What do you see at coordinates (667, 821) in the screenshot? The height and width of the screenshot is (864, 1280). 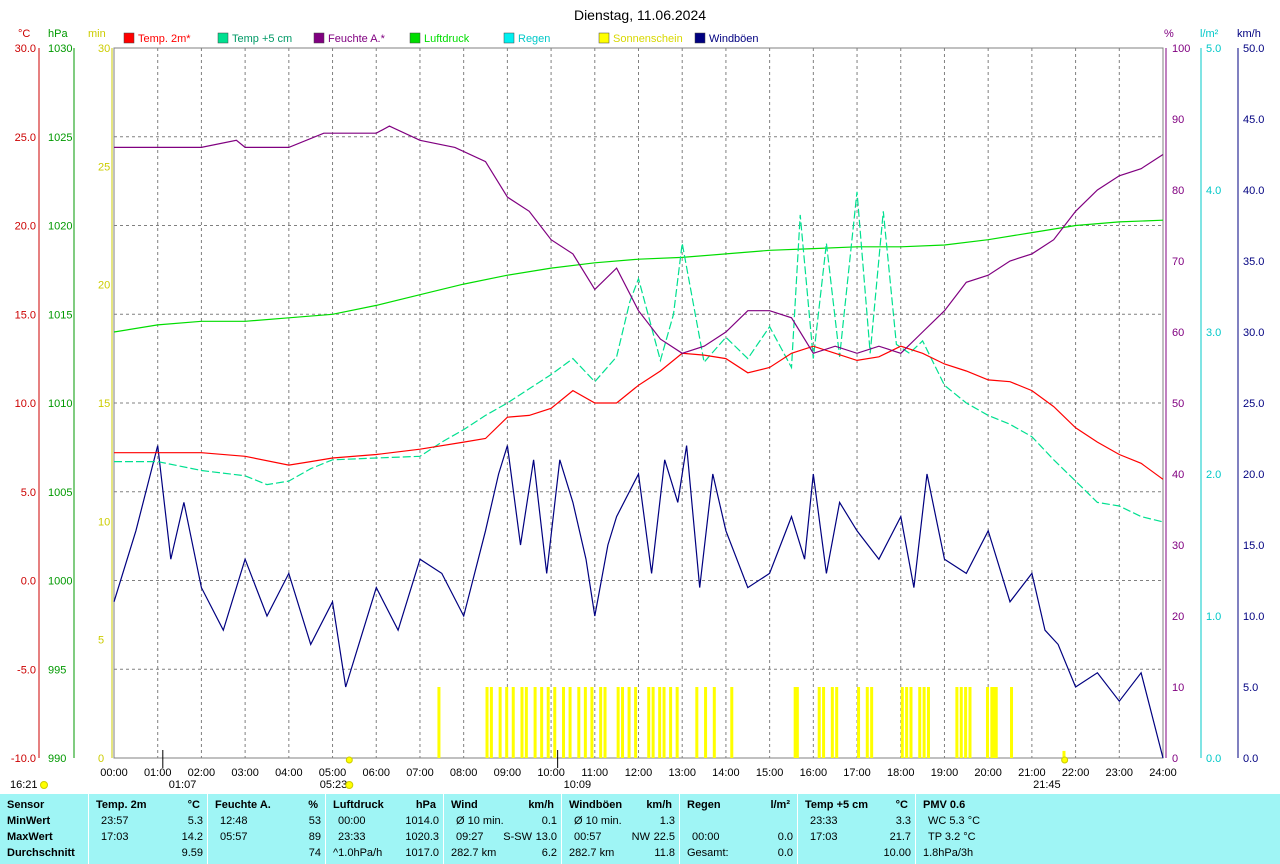 I see `stats-min-value: 1.3` at bounding box center [667, 821].